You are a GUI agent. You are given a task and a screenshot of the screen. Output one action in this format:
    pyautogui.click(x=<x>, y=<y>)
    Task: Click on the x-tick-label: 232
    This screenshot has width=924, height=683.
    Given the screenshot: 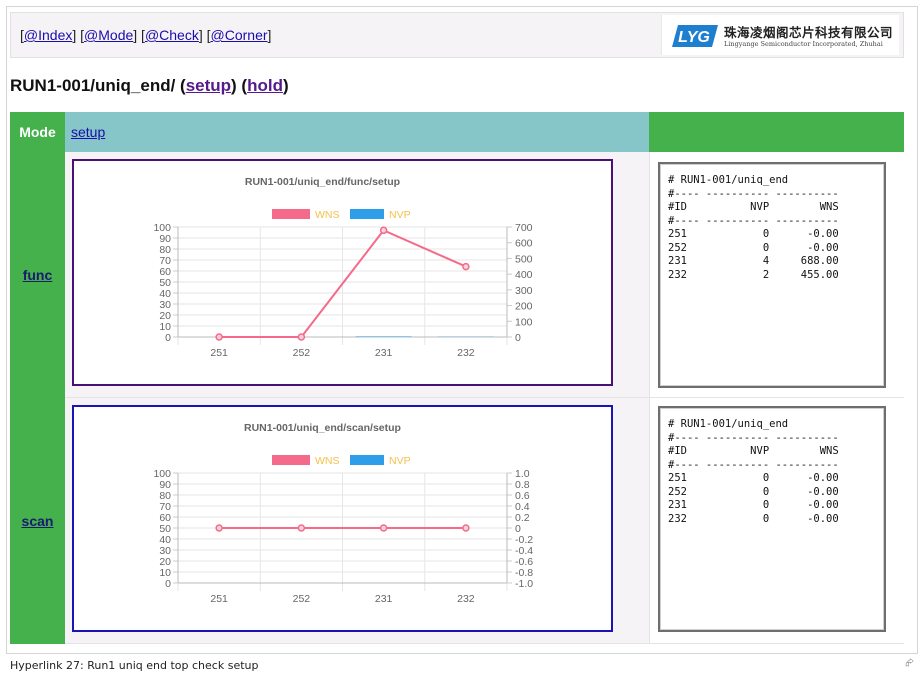 What is the action you would take?
    pyautogui.click(x=466, y=353)
    